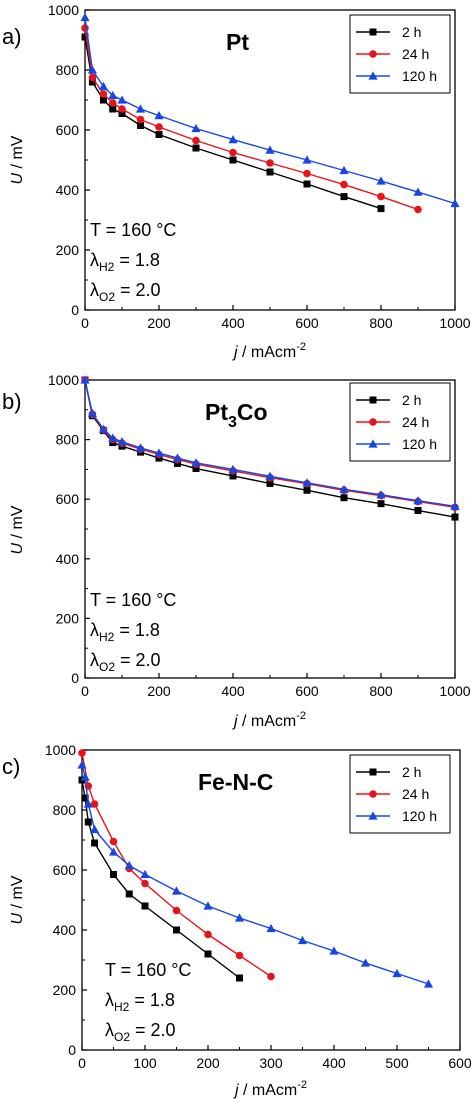 This screenshot has height=1111, width=474. I want to click on panel-letter: c), so click(11, 766).